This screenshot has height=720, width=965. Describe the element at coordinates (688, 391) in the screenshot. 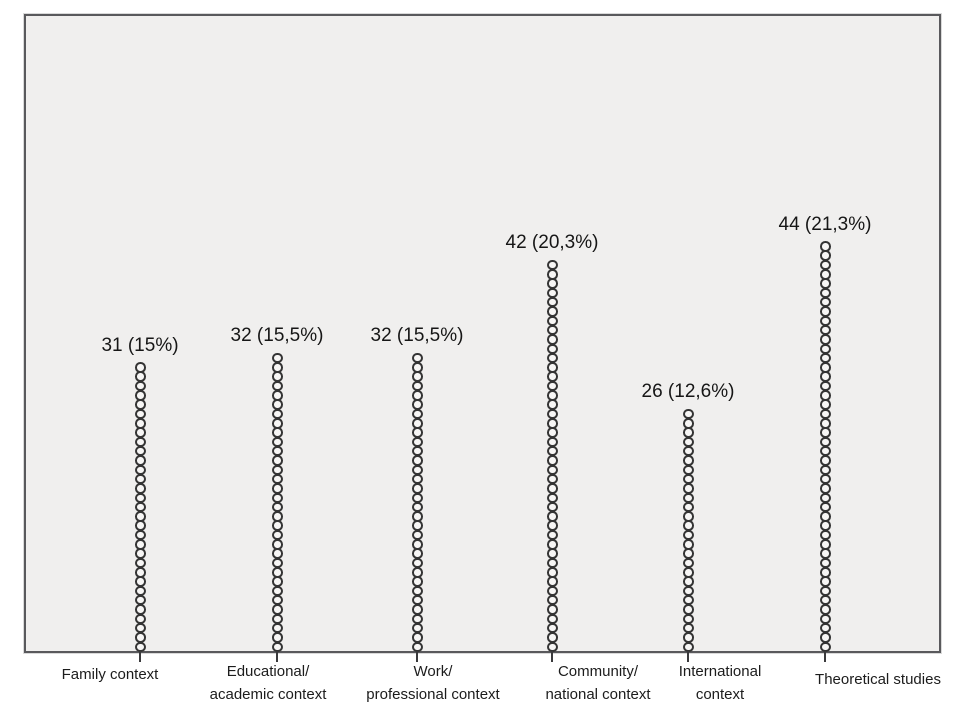

I see `value-label-international-context: 26 (12,6%)` at that location.